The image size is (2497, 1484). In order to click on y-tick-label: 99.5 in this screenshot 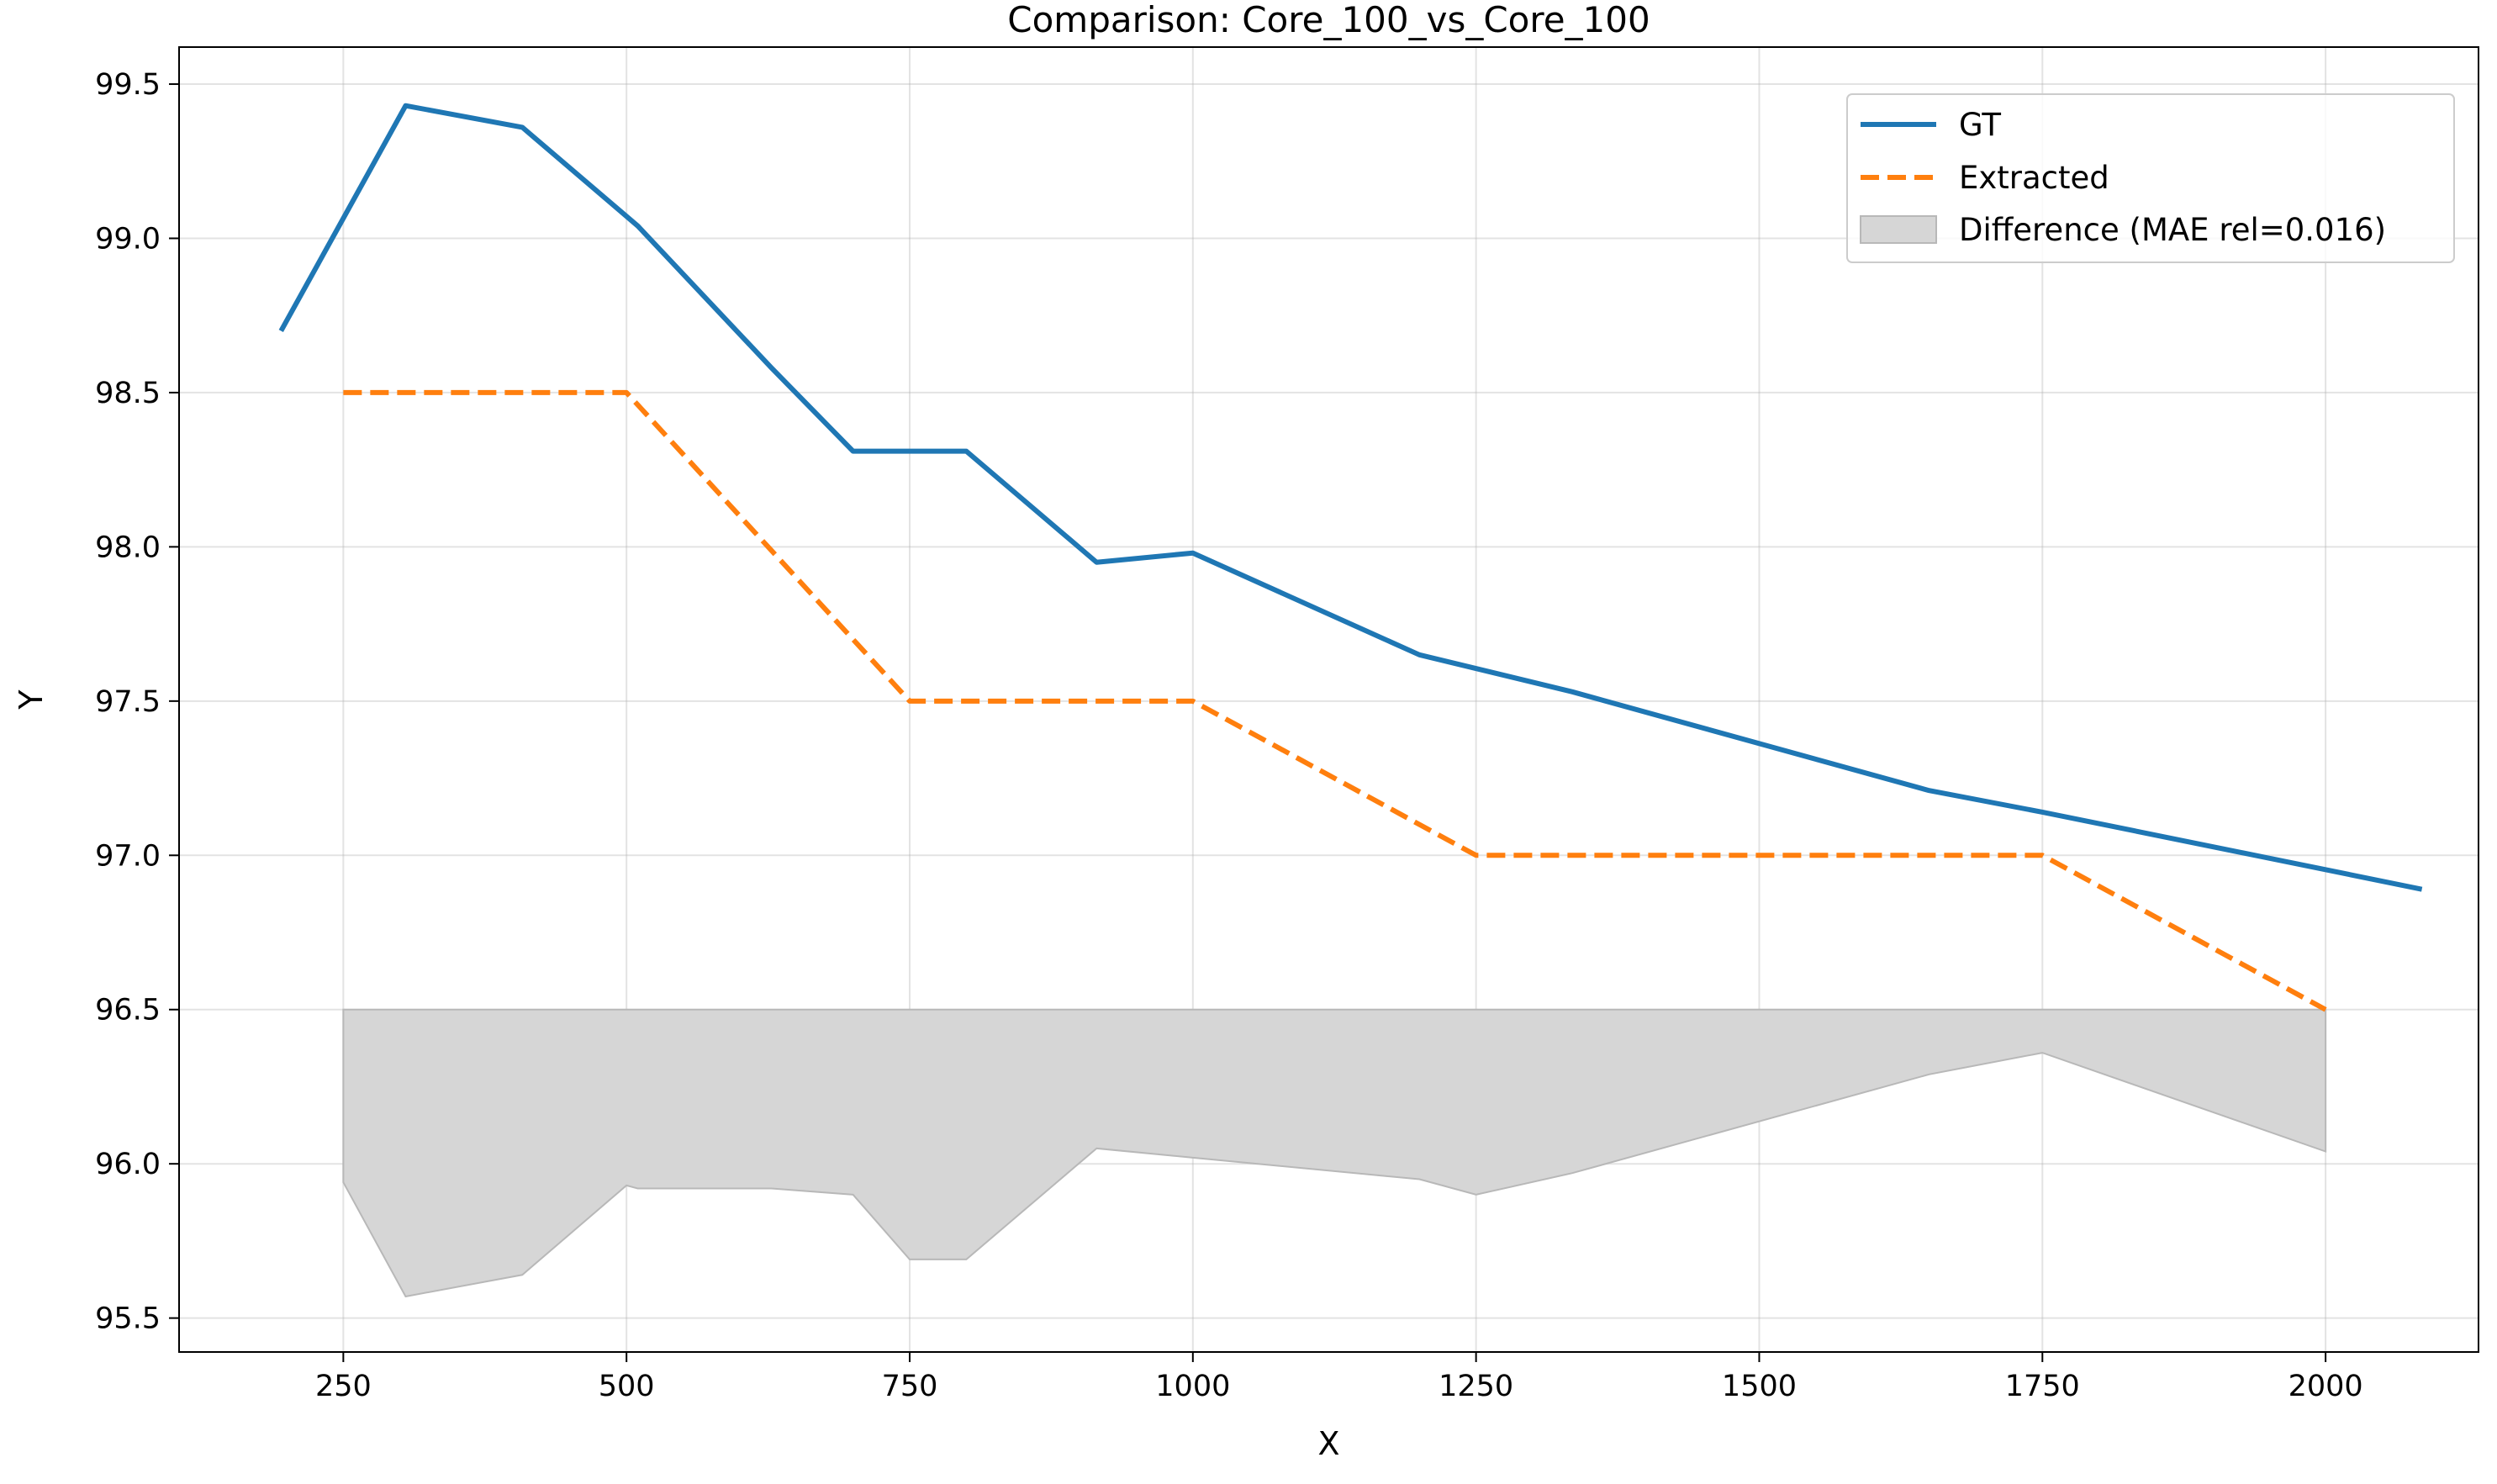, I will do `click(128, 85)`.